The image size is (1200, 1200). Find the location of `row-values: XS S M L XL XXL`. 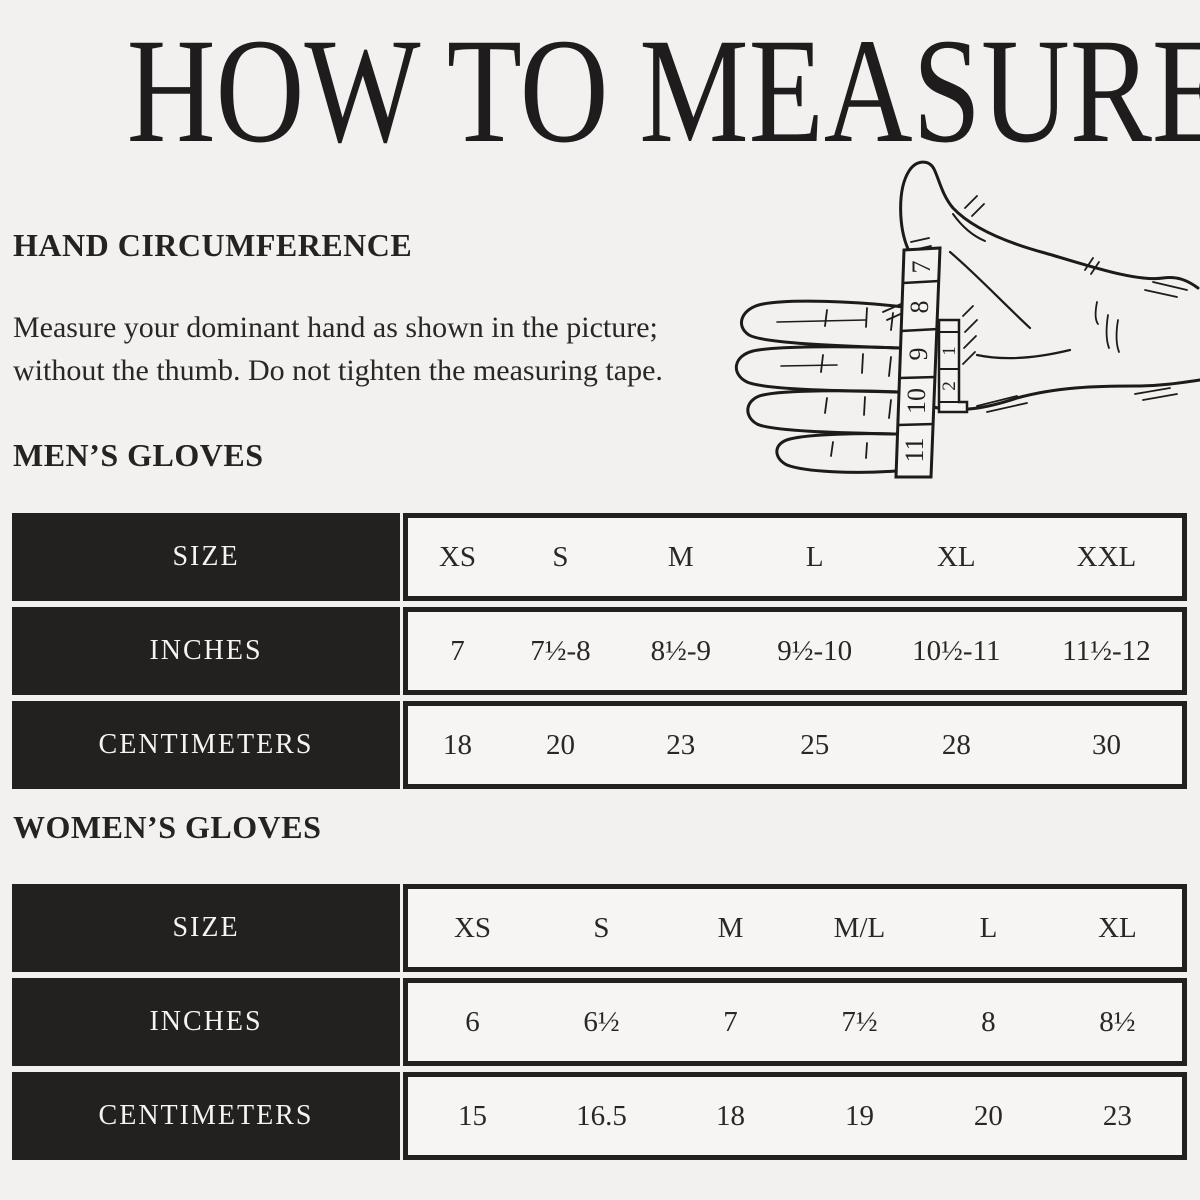

row-values: XS S M L XL XXL is located at coordinates (795, 557).